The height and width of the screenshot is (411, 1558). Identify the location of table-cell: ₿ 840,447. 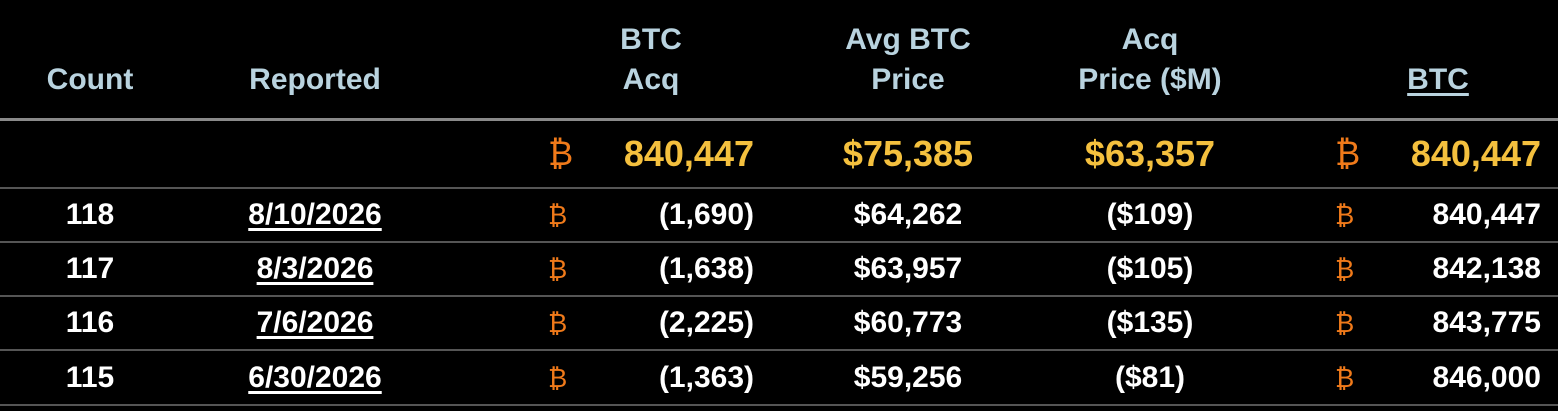
(1438, 215).